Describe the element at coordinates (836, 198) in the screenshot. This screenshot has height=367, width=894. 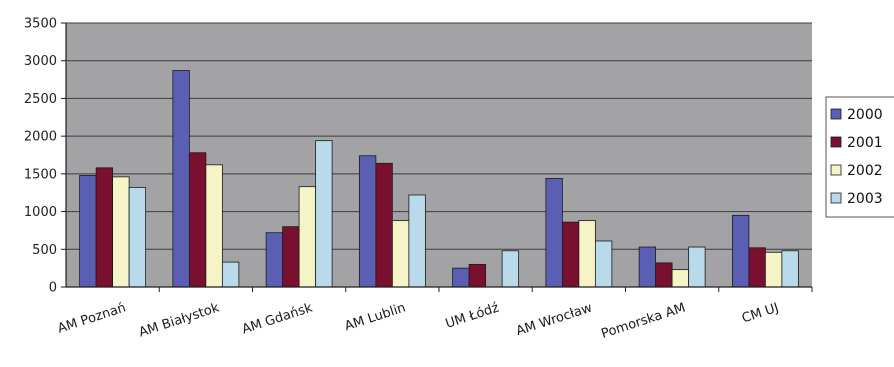
I see `legend-swatch-2003` at that location.